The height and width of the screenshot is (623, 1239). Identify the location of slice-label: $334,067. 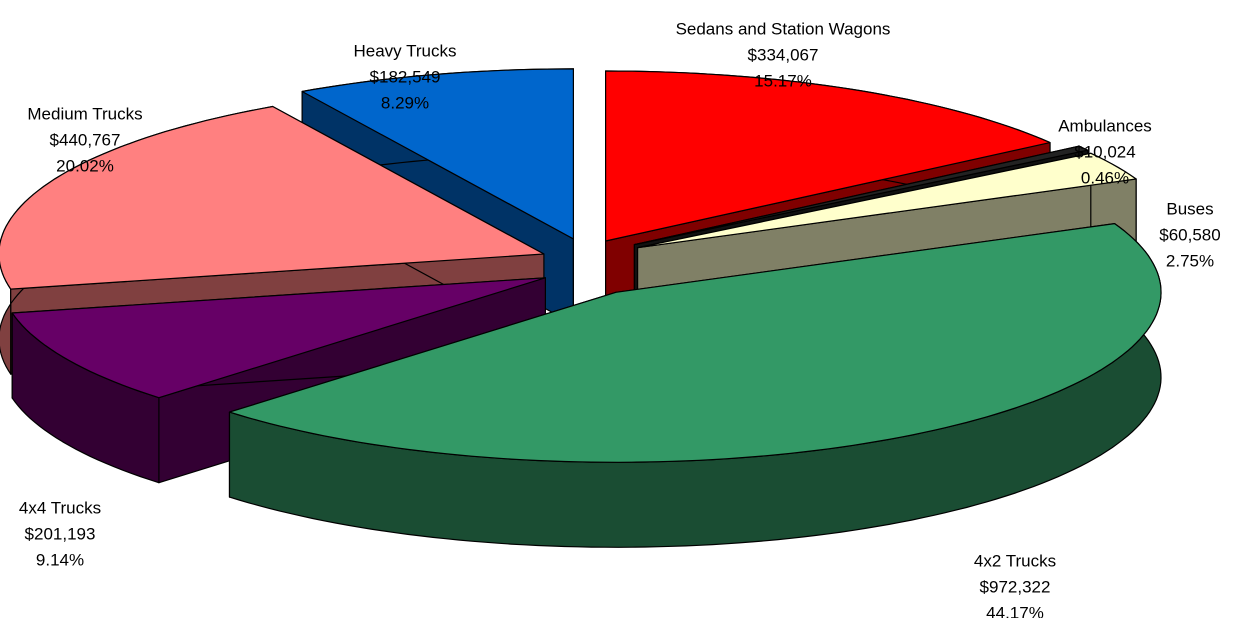
(783, 54).